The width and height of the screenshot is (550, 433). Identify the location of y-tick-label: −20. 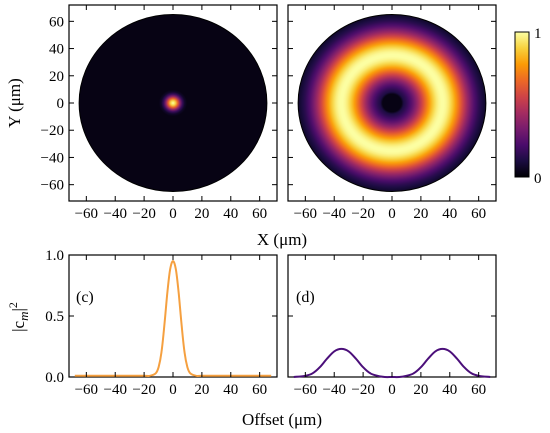
(52, 131).